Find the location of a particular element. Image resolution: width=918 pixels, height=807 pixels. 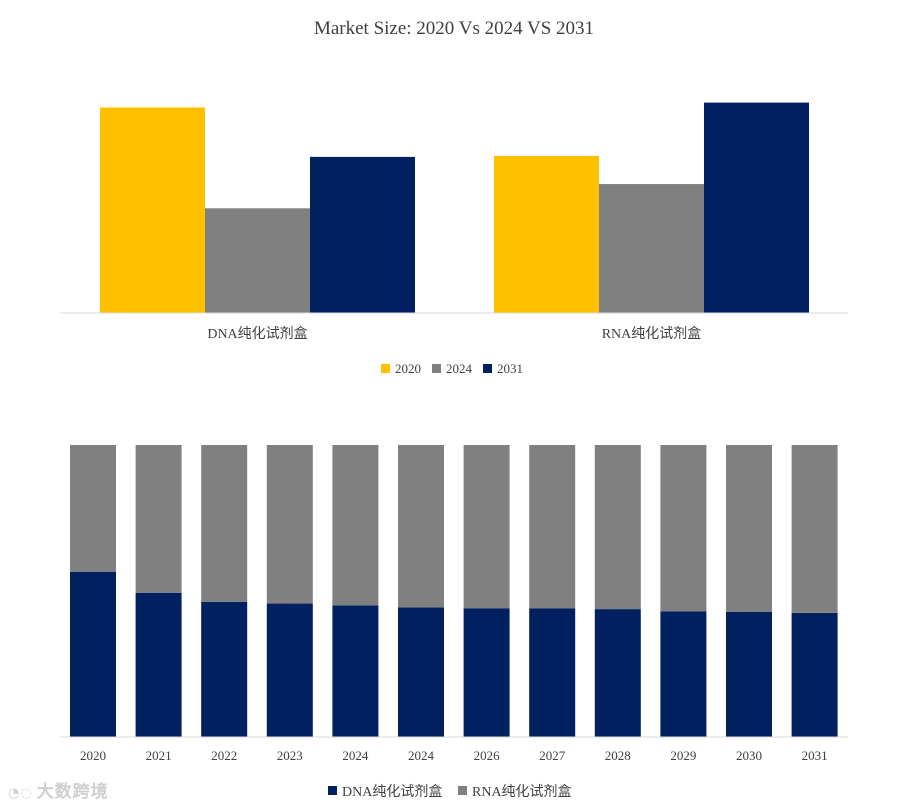

legend-label: 2031 is located at coordinates (510, 368).